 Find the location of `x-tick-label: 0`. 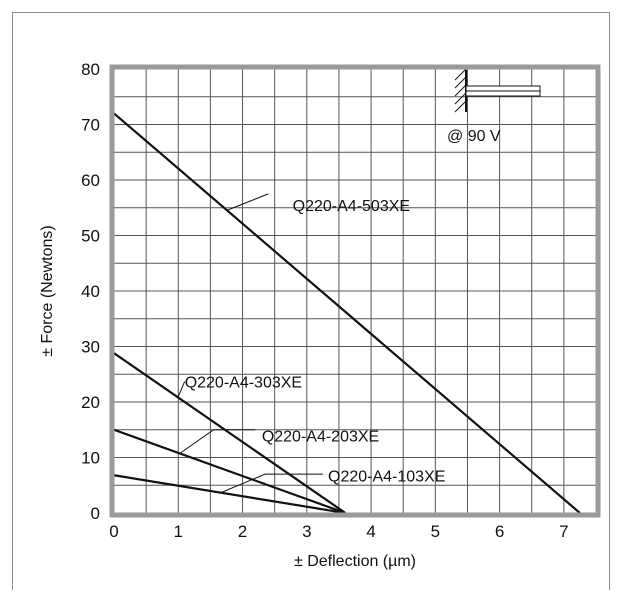

x-tick-label: 0 is located at coordinates (113, 531).